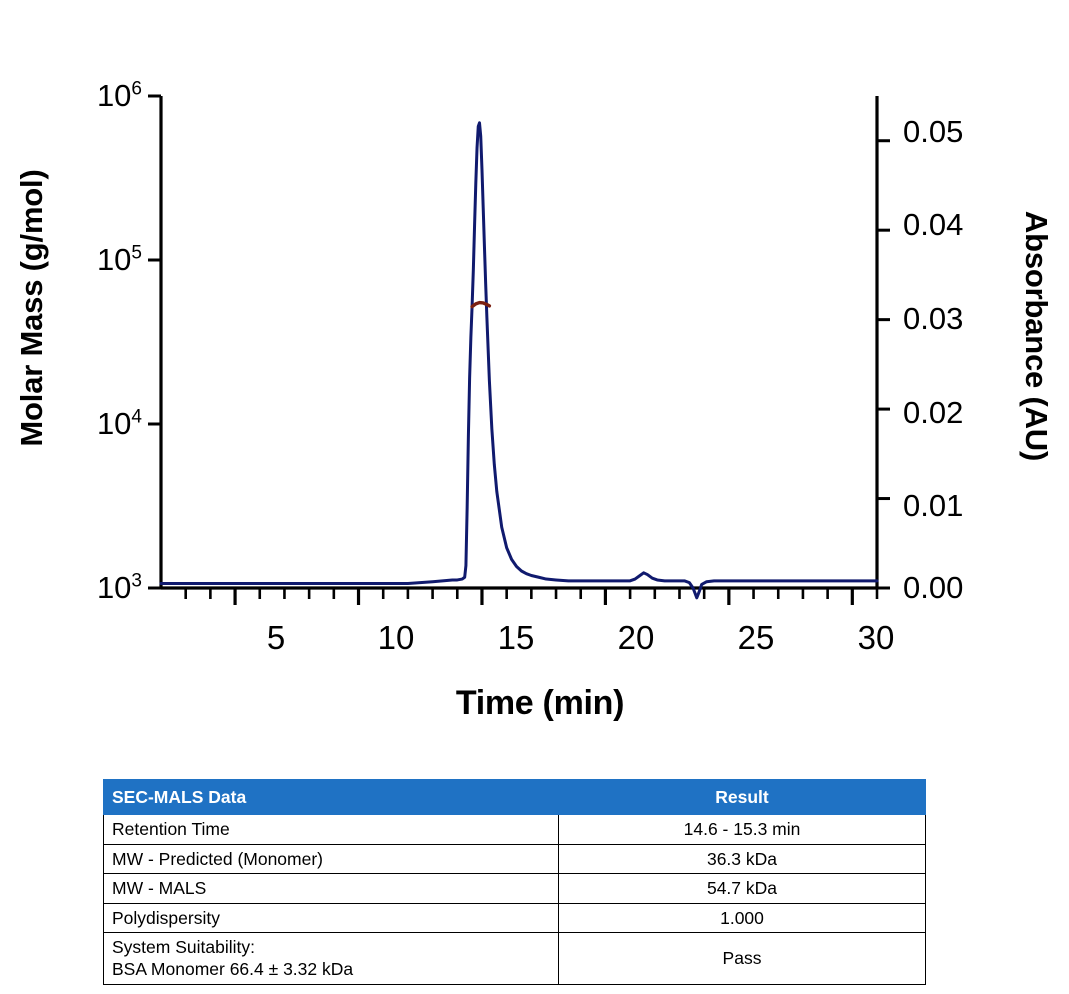 Image resolution: width=1069 pixels, height=994 pixels. Describe the element at coordinates (876, 637) in the screenshot. I see `xtick-30: 30` at that location.